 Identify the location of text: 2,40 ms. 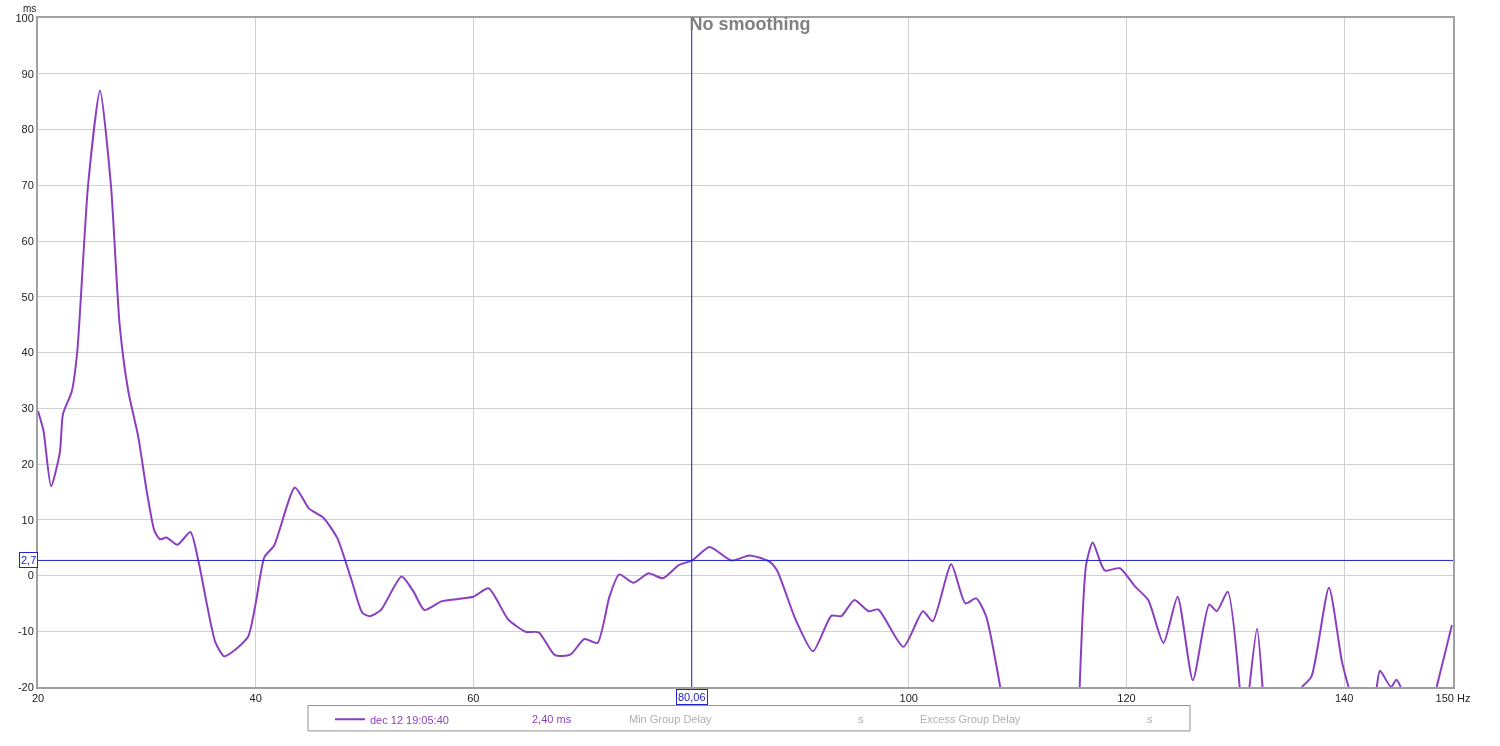
(552, 719).